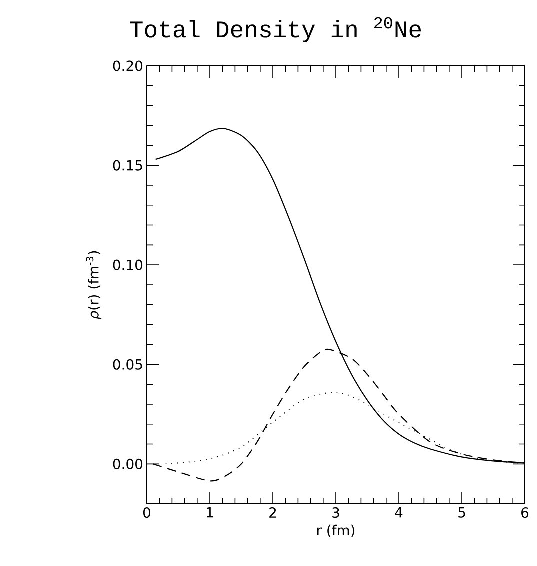  I want to click on x-tick-label: 3, so click(336, 513).